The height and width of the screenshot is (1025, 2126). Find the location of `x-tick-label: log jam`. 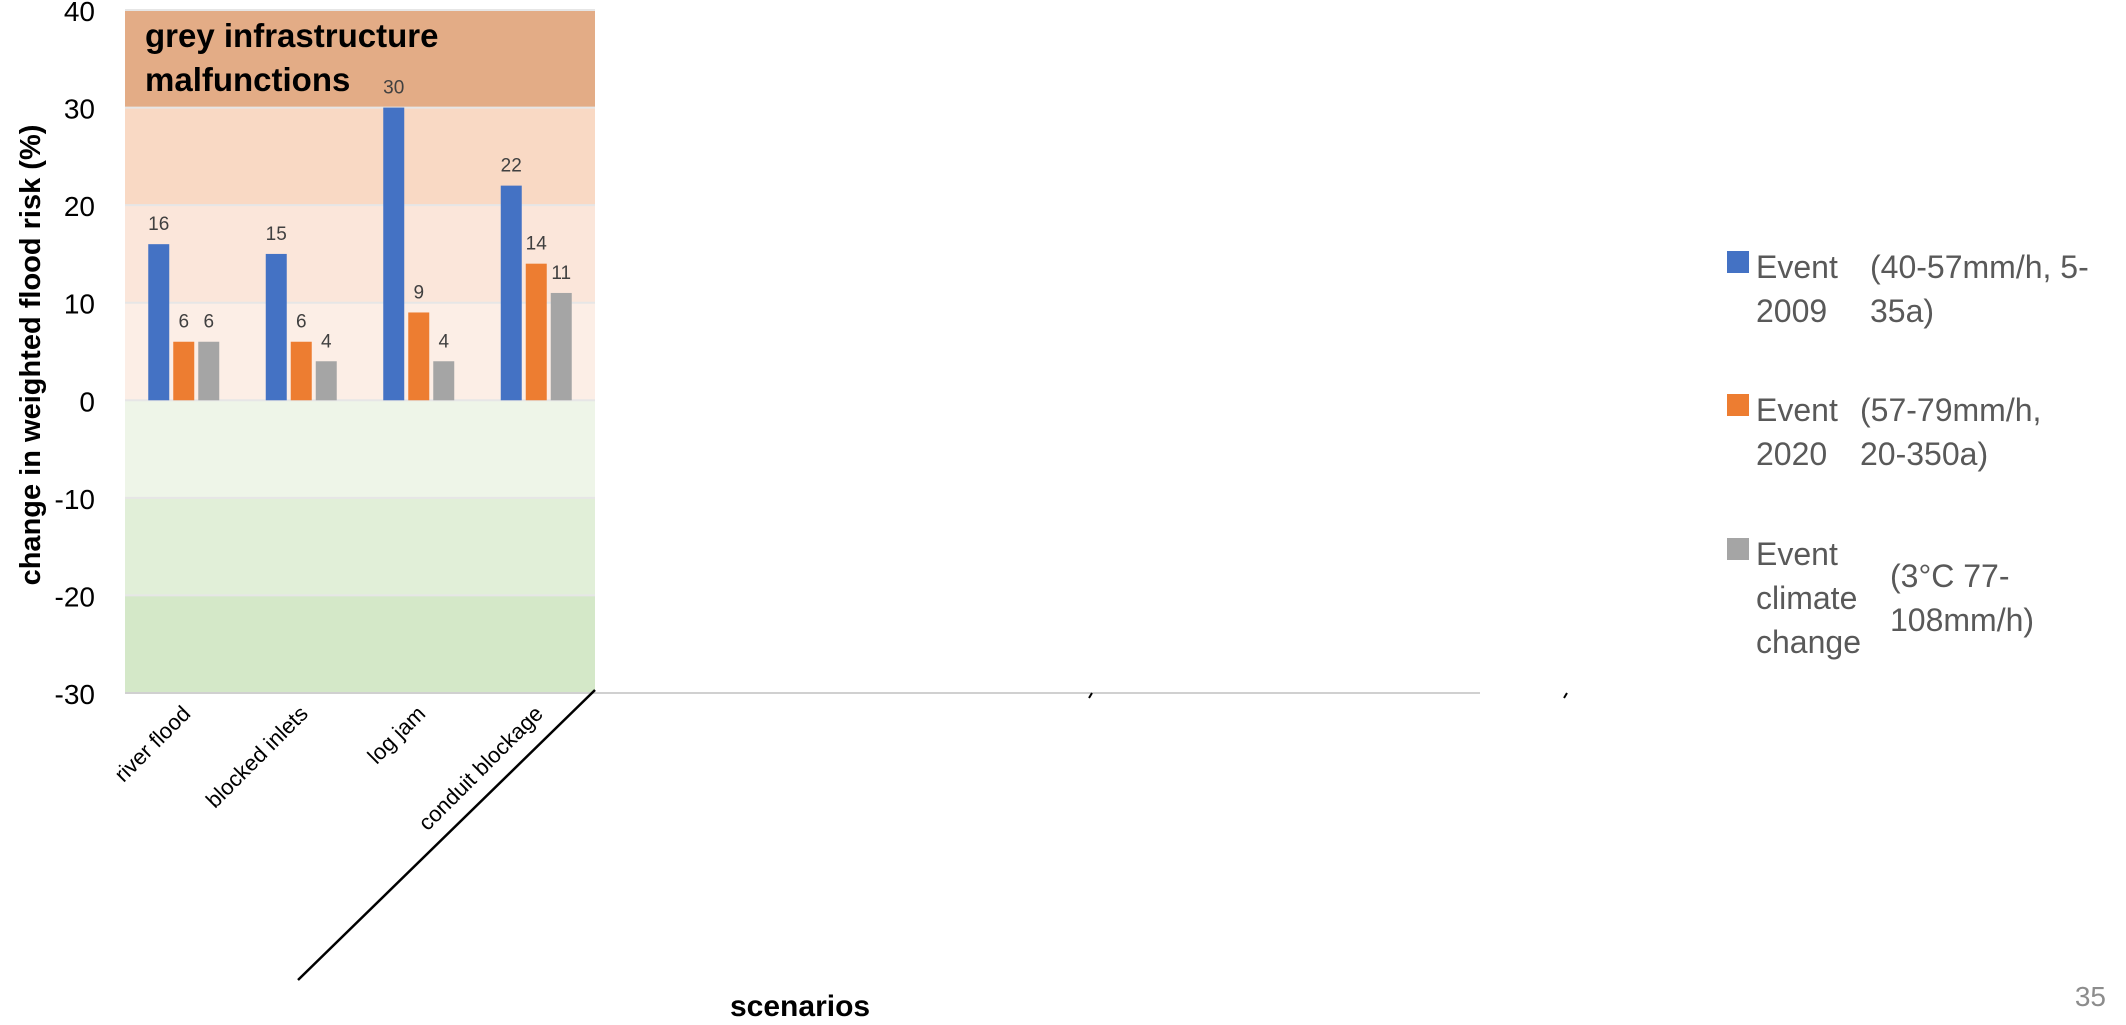

x-tick-label: log jam is located at coordinates (396, 735).